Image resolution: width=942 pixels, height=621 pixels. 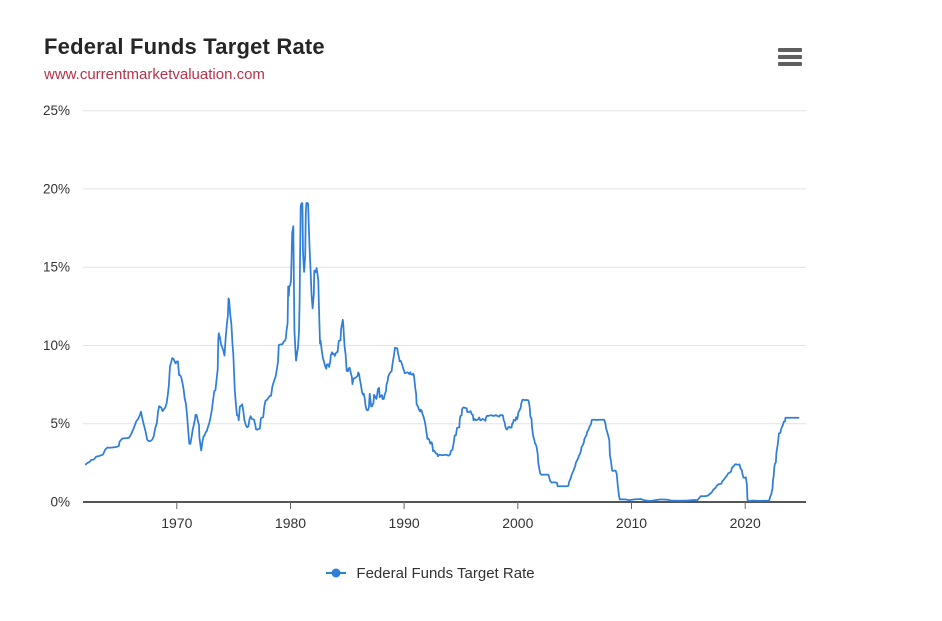 What do you see at coordinates (790, 57) in the screenshot?
I see `export-menu-button` at bounding box center [790, 57].